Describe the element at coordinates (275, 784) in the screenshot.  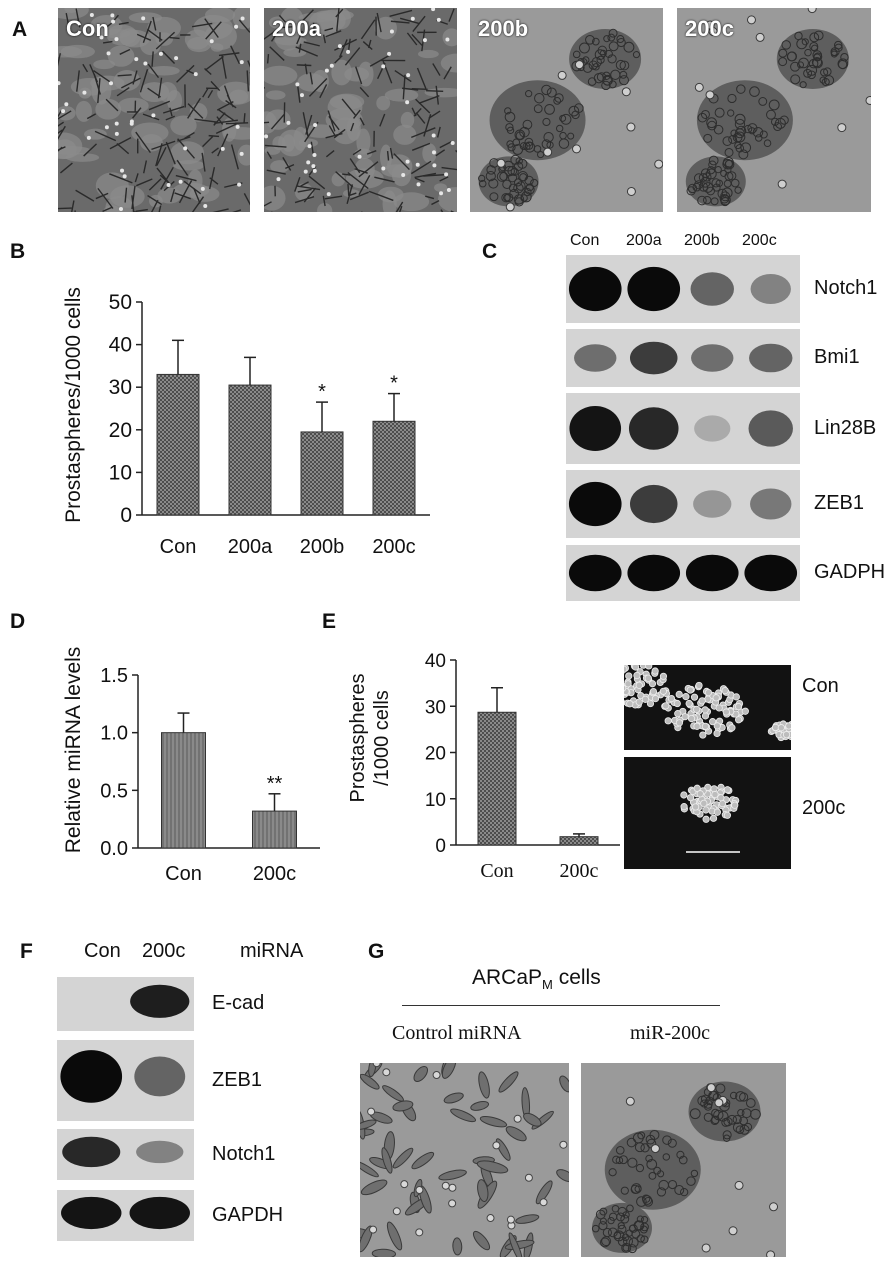
I see `significance-mark: **` at that location.